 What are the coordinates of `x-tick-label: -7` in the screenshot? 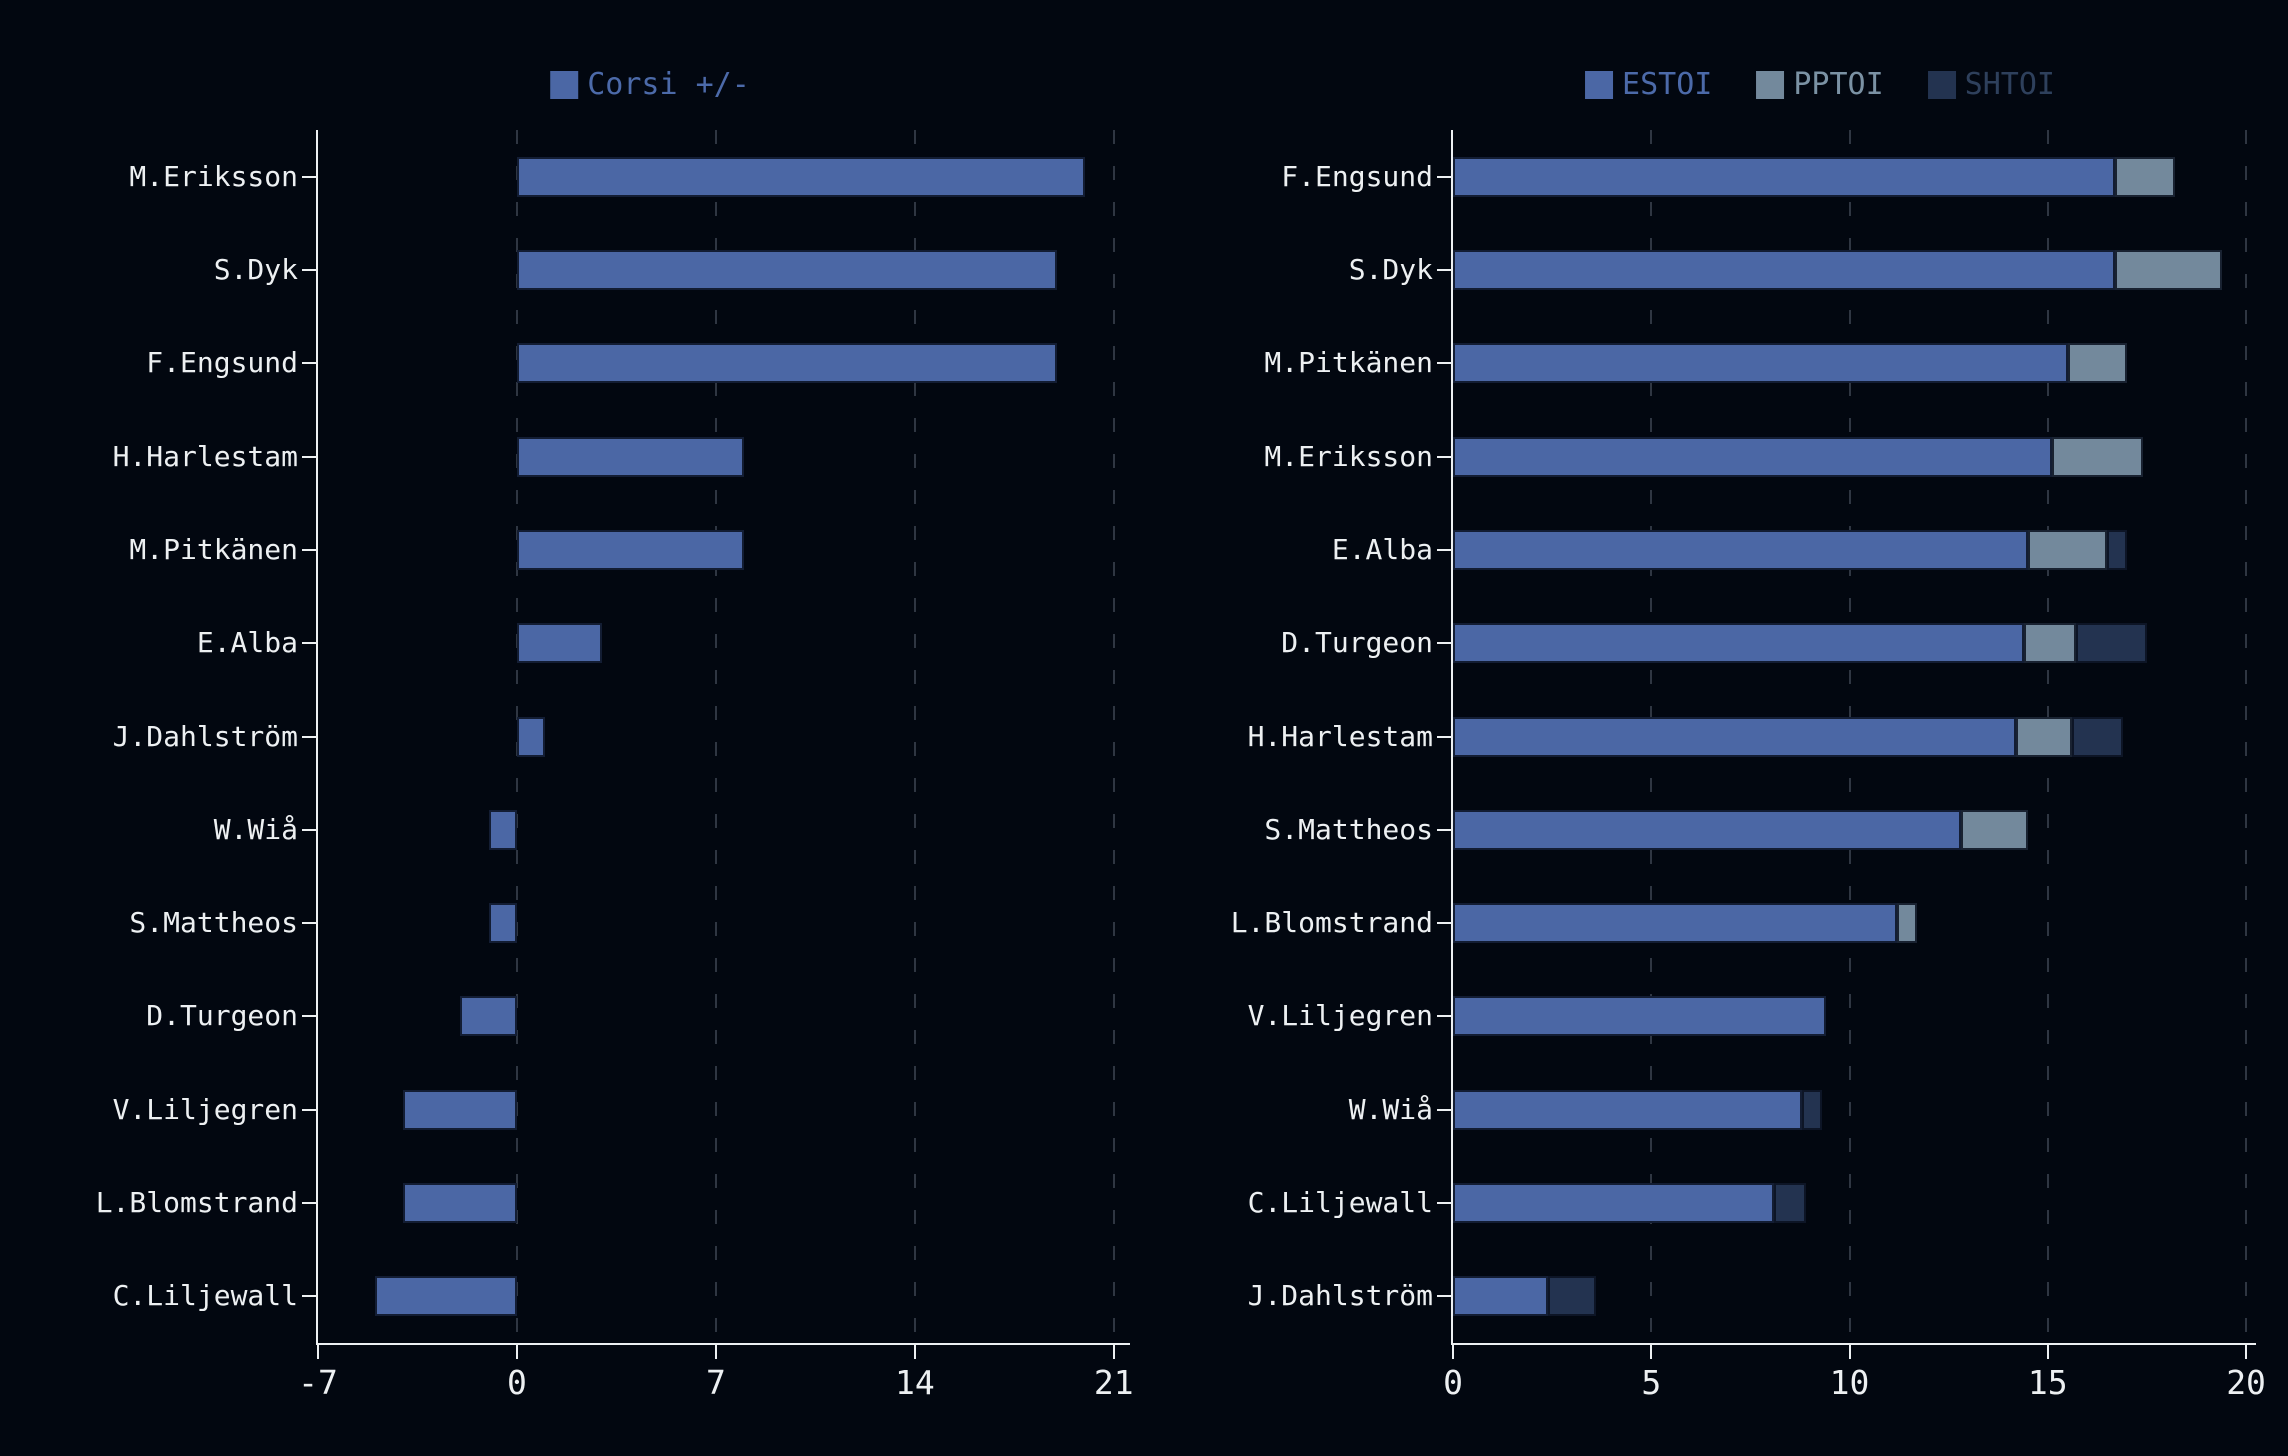 It's located at (318, 1382).